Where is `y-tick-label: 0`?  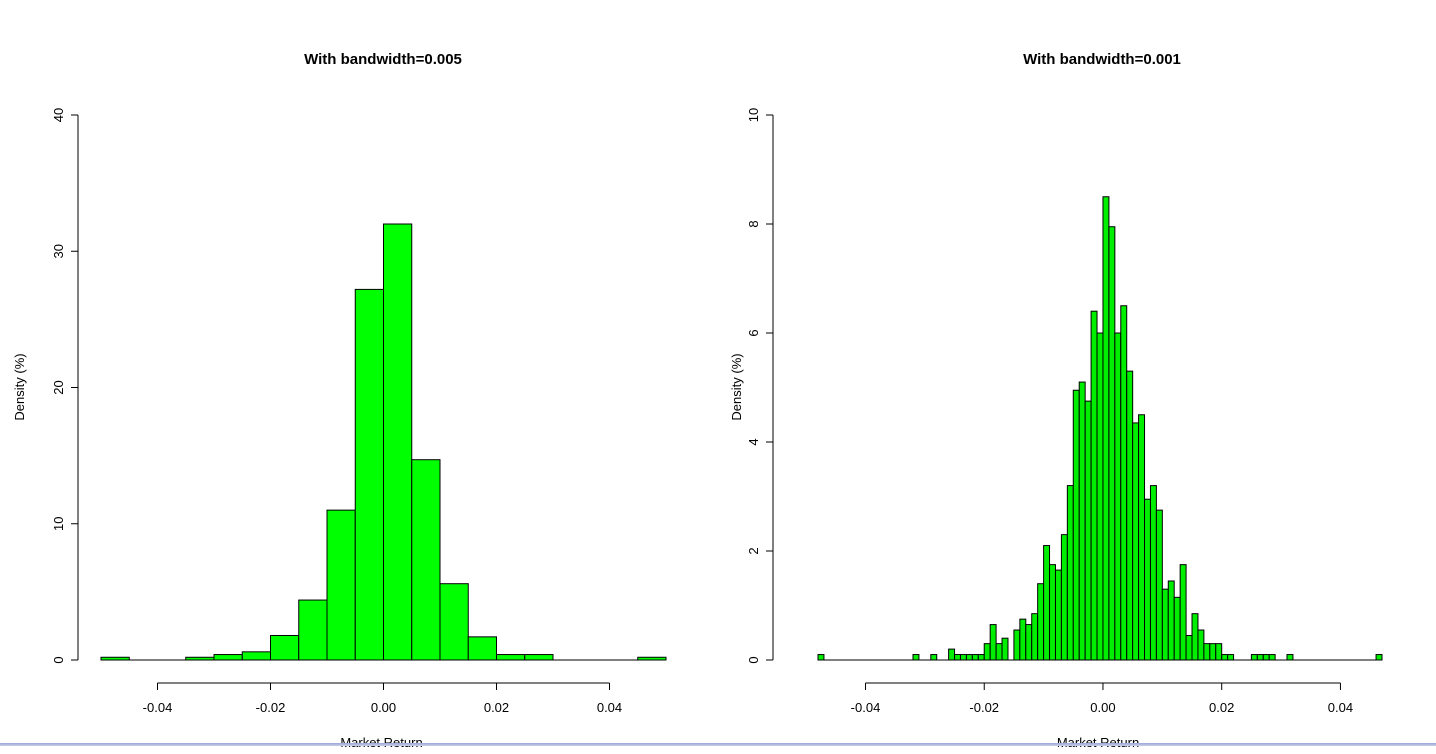
y-tick-label: 0 is located at coordinates (58, 659).